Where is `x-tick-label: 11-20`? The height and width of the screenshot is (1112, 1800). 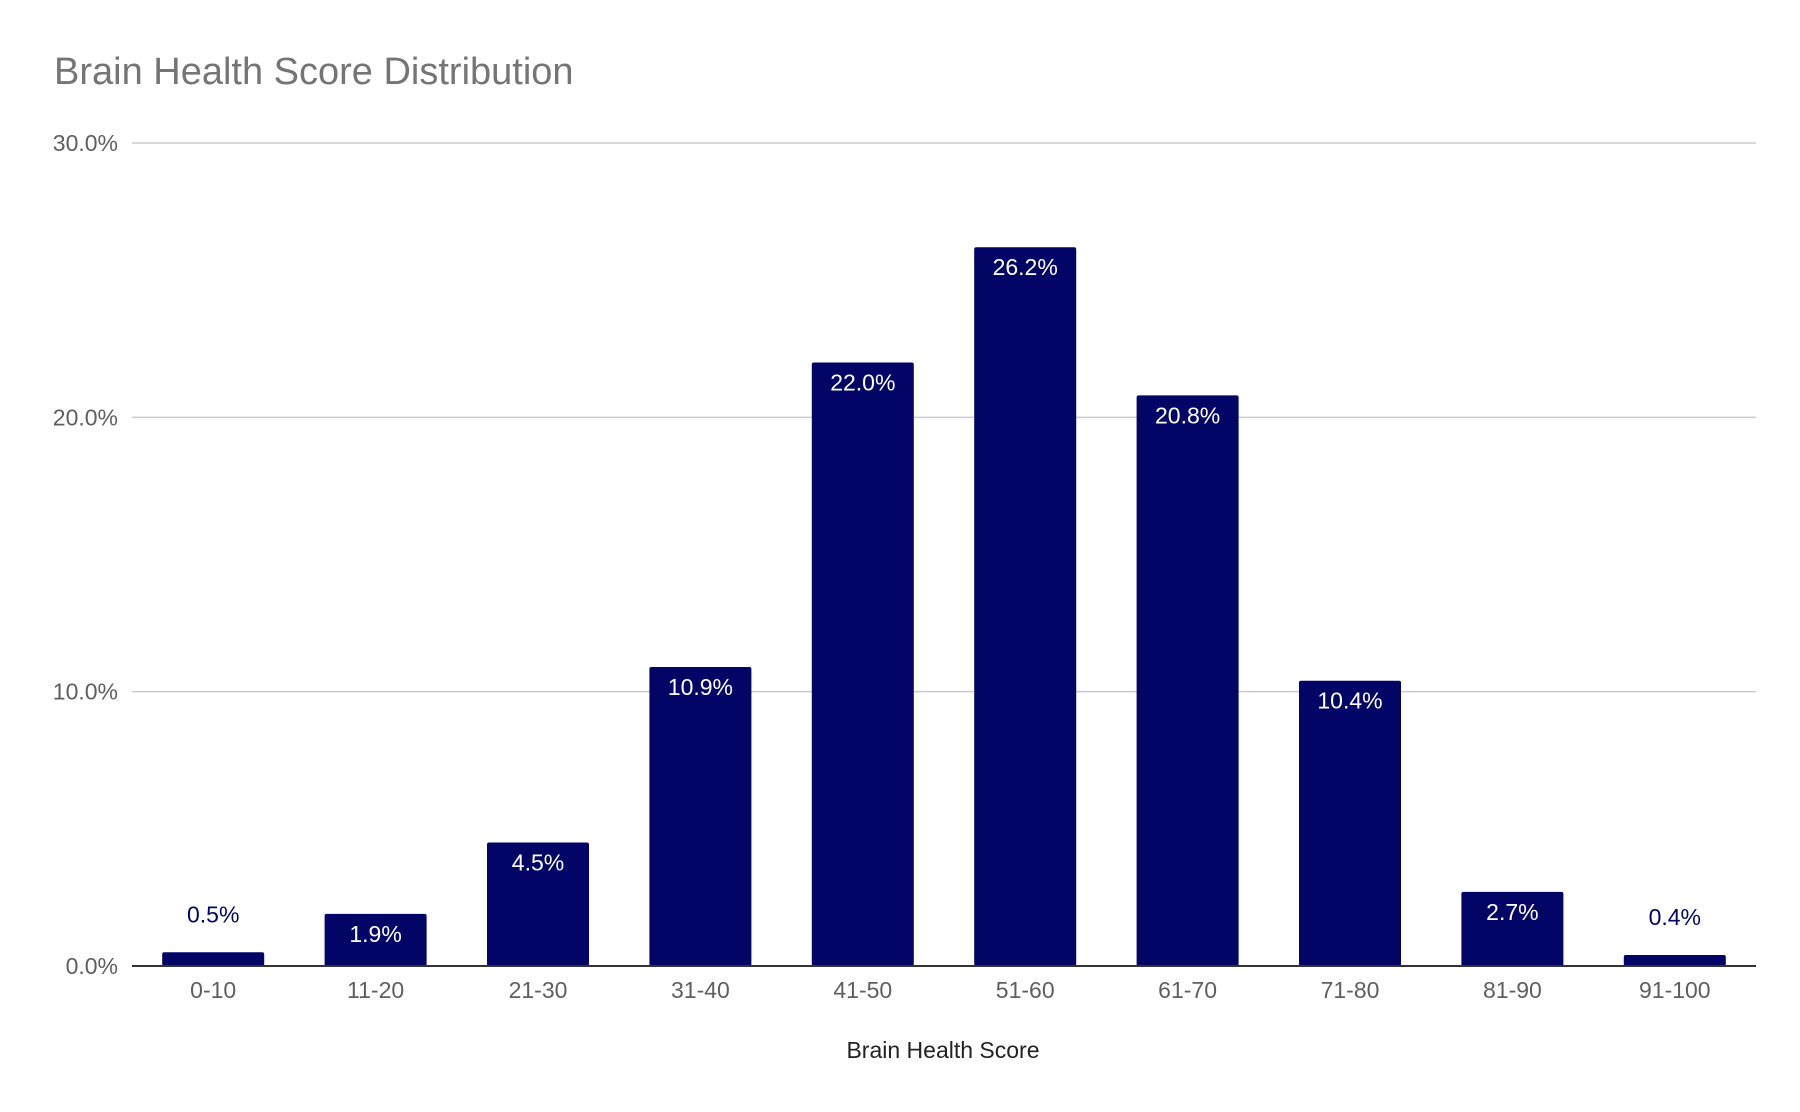
x-tick-label: 11-20 is located at coordinates (375, 990).